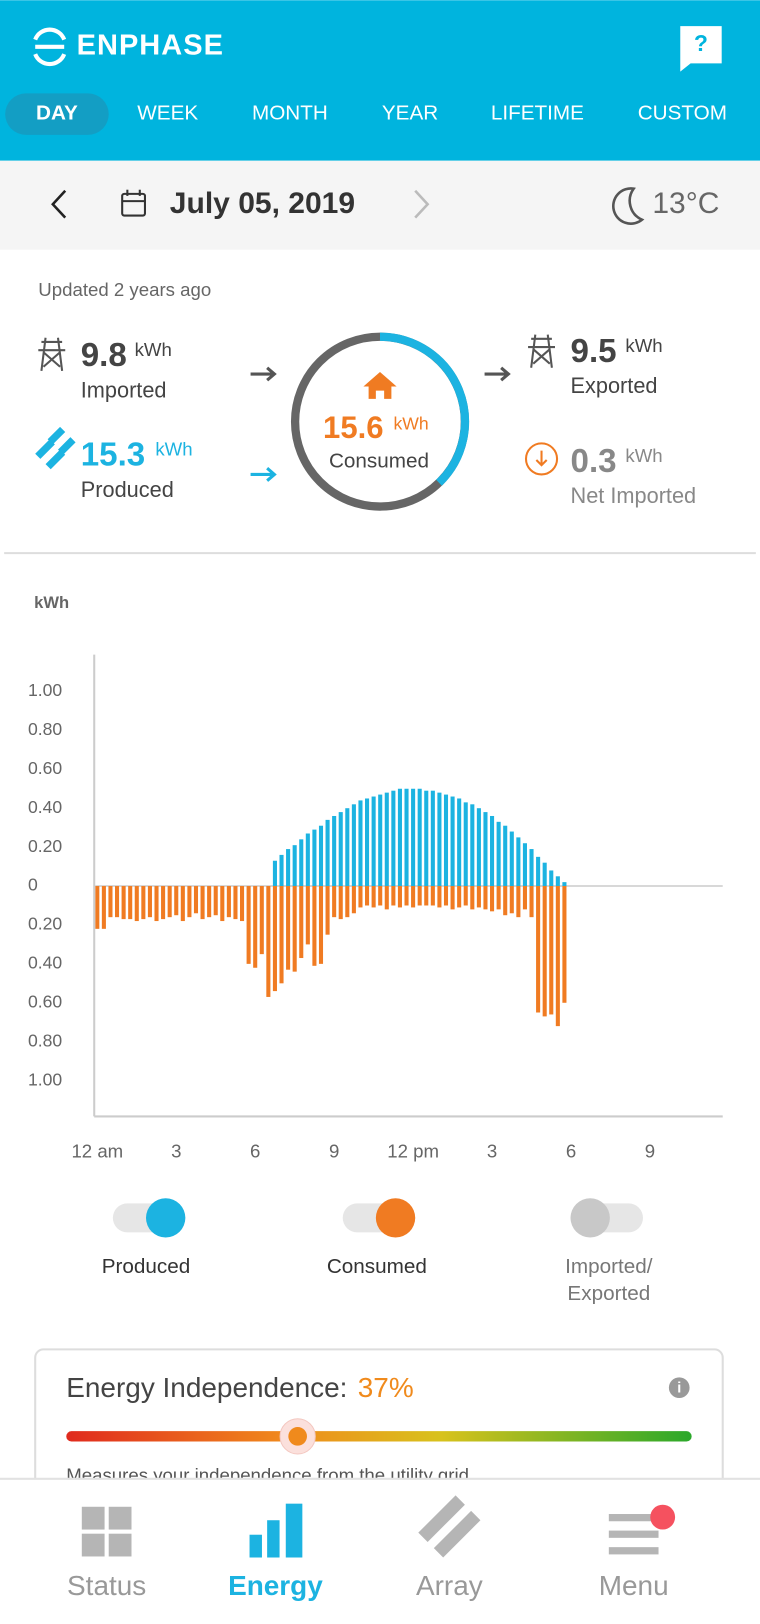 This screenshot has height=1624, width=760. Describe the element at coordinates (106, 1585) in the screenshot. I see `nav-item: Status` at that location.